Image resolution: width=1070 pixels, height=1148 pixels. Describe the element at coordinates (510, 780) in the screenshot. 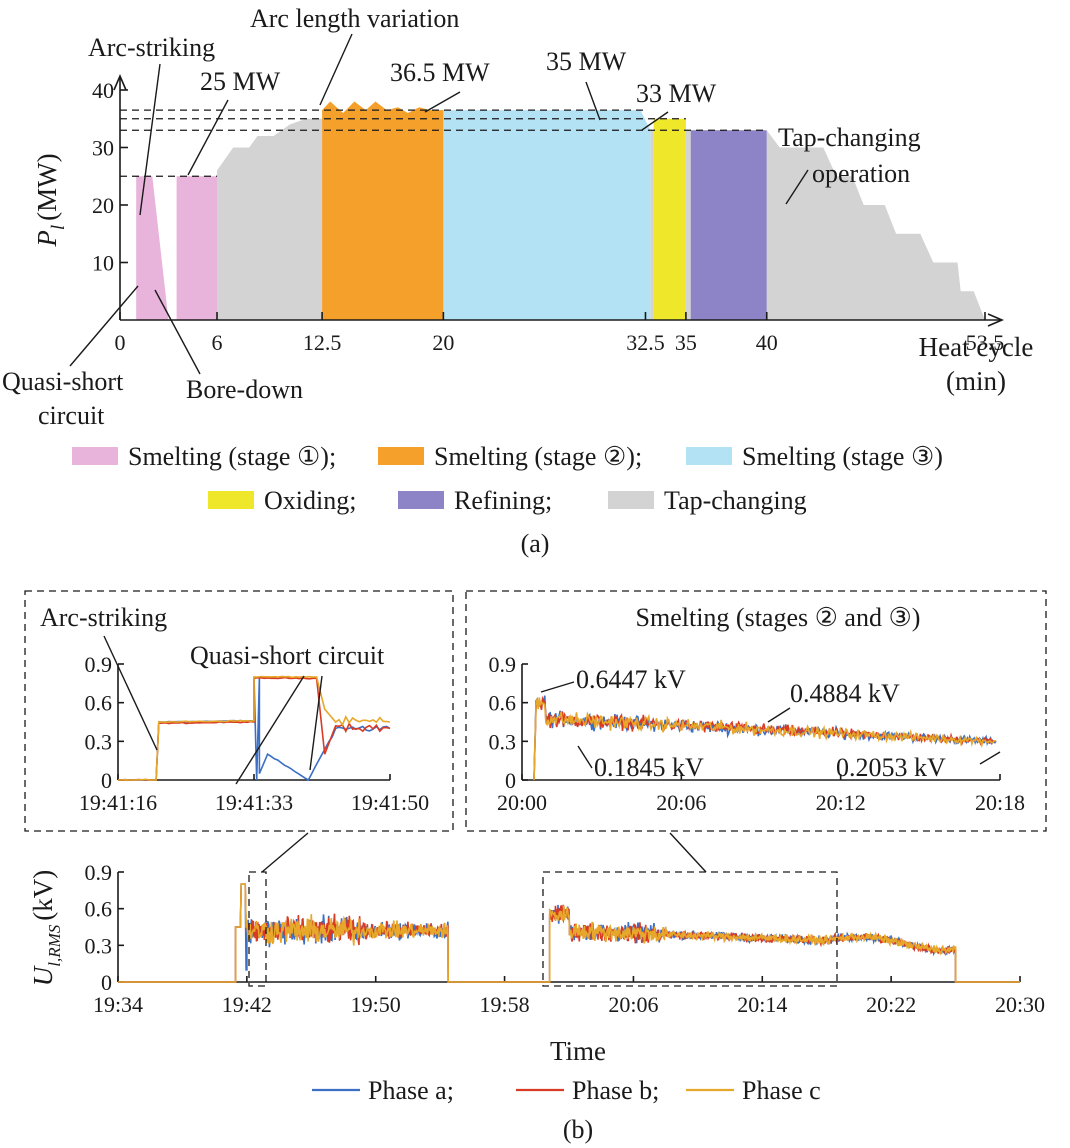

I see `right-inset-y-tick-label: 0` at that location.